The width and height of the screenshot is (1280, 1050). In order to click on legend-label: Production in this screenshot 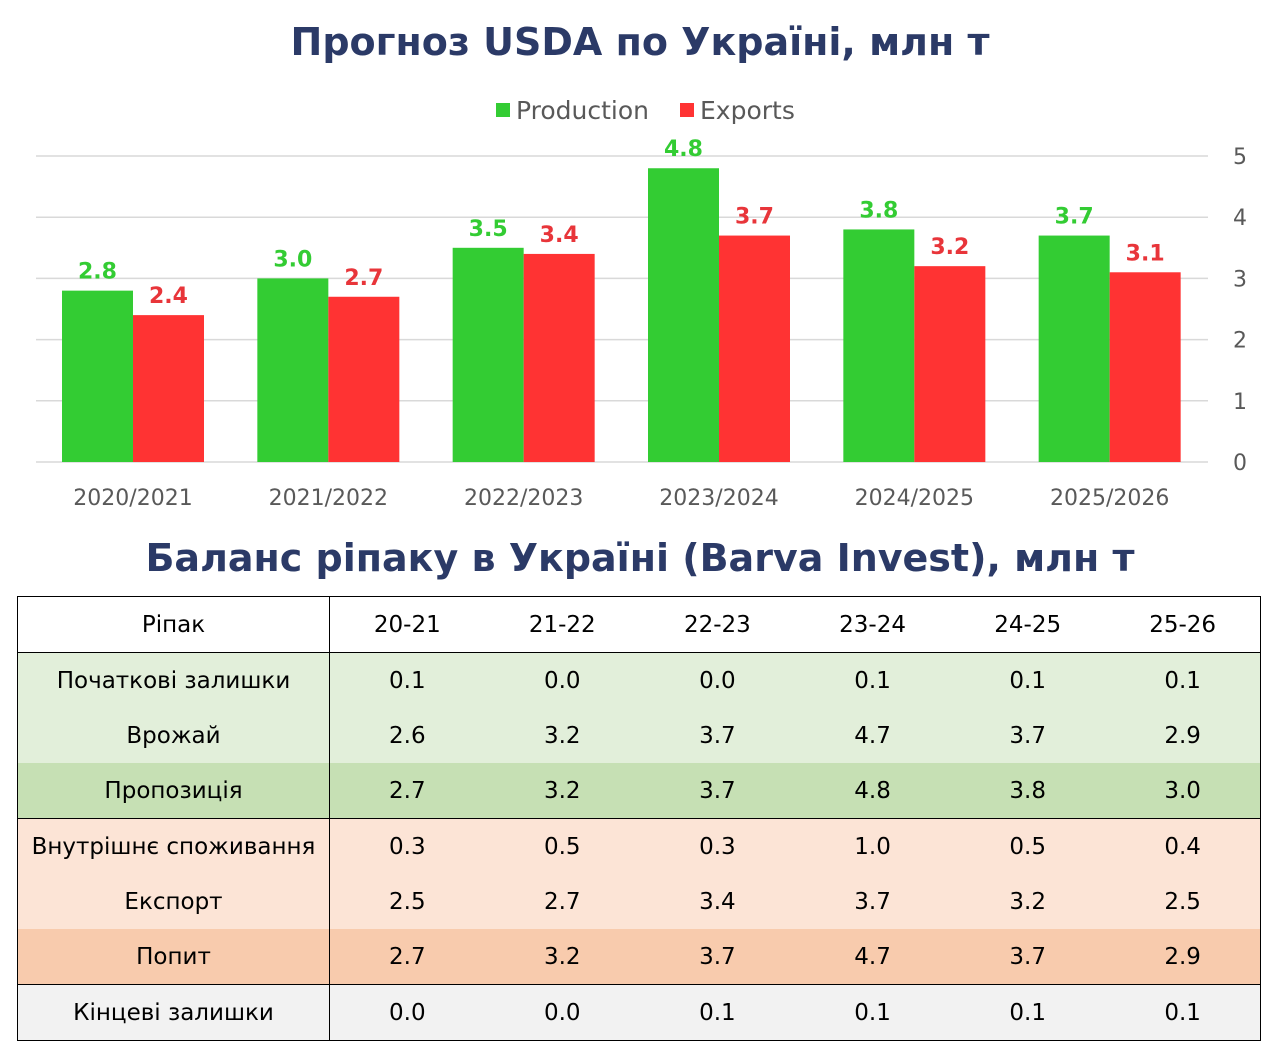, I will do `click(582, 110)`.